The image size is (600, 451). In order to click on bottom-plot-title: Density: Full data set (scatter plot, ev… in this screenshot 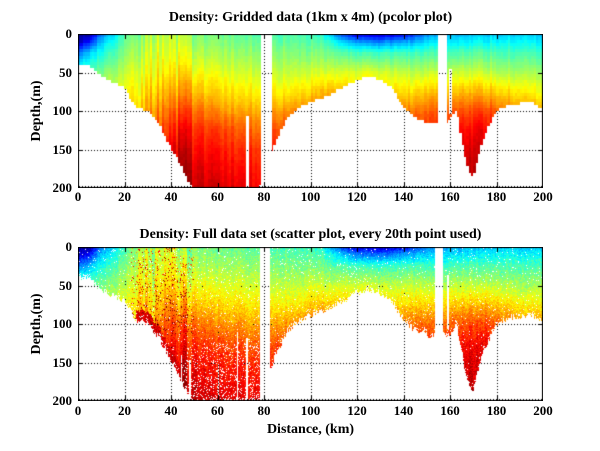, I will do `click(310, 234)`.